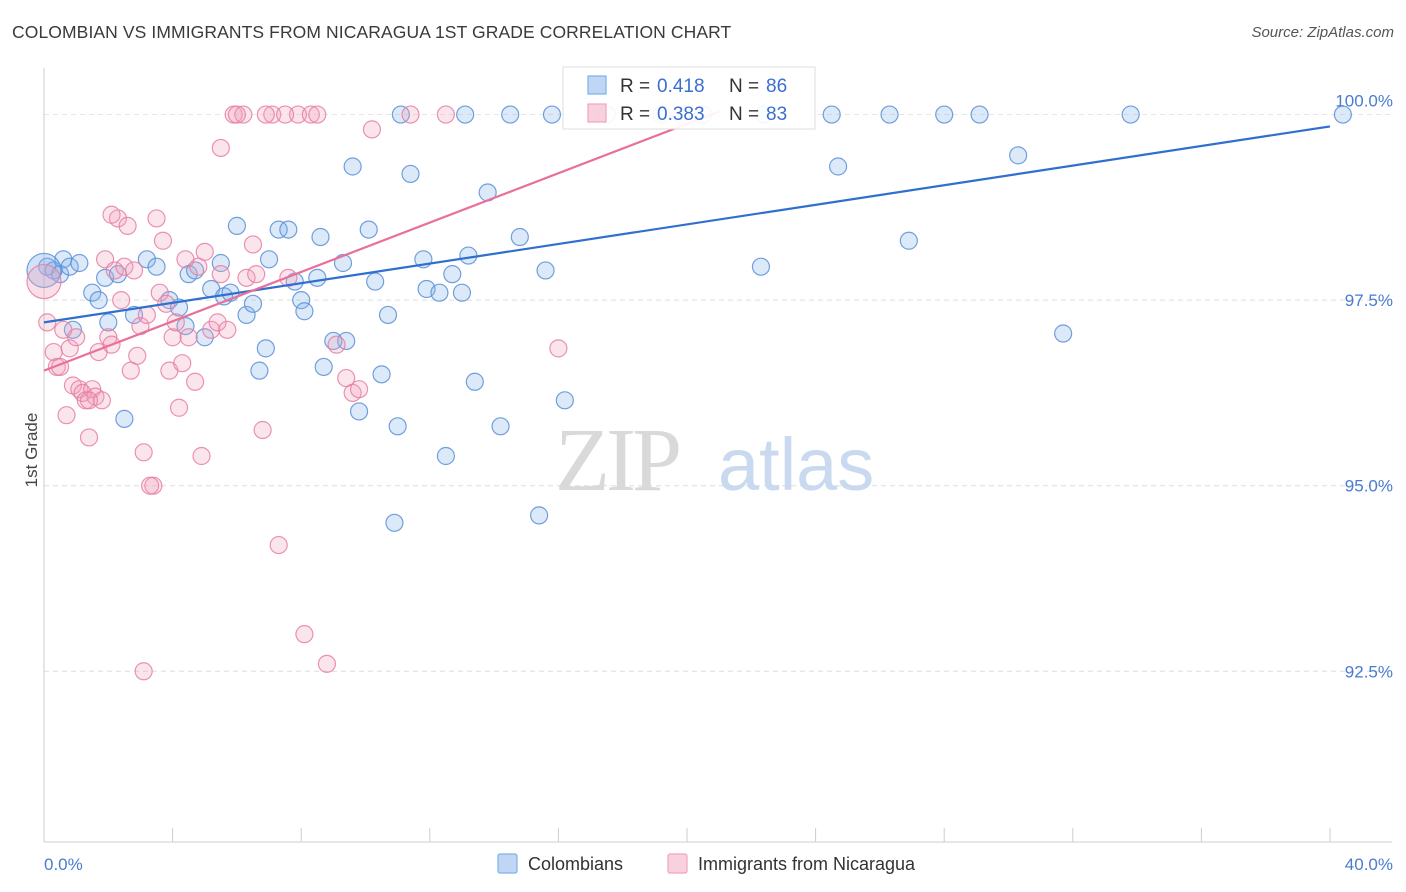 The height and width of the screenshot is (892, 1406). I want to click on bottom-legend-label: Colombians, so click(575, 864).